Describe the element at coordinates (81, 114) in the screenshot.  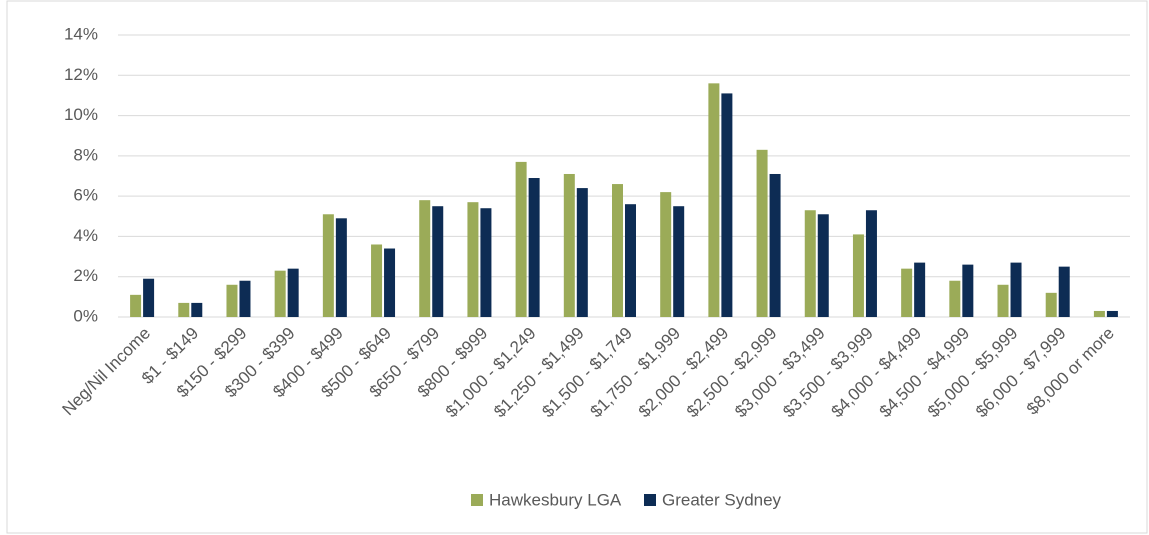
I see `y-tick-label: 10%` at that location.